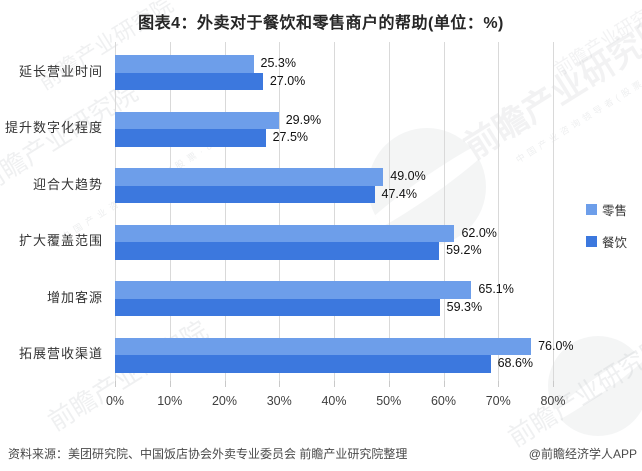 This screenshot has height=471, width=642. What do you see at coordinates (615, 211) in the screenshot?
I see `legend-label: 零售` at bounding box center [615, 211].